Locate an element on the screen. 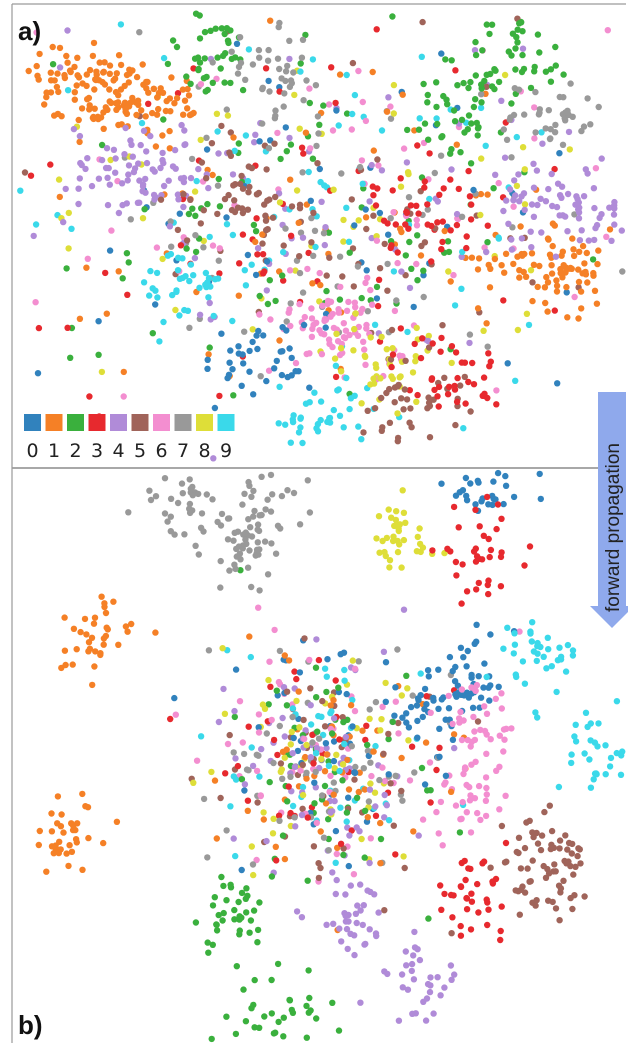 The image size is (628, 1045). panel-label-b: b) is located at coordinates (30, 1025).